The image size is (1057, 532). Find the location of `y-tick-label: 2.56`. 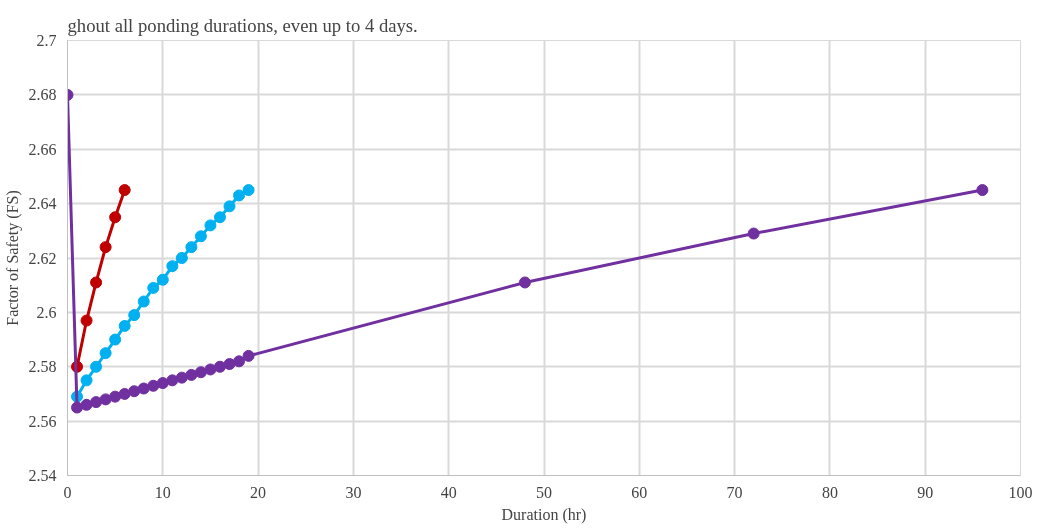

y-tick-label: 2.56 is located at coordinates (42, 421).